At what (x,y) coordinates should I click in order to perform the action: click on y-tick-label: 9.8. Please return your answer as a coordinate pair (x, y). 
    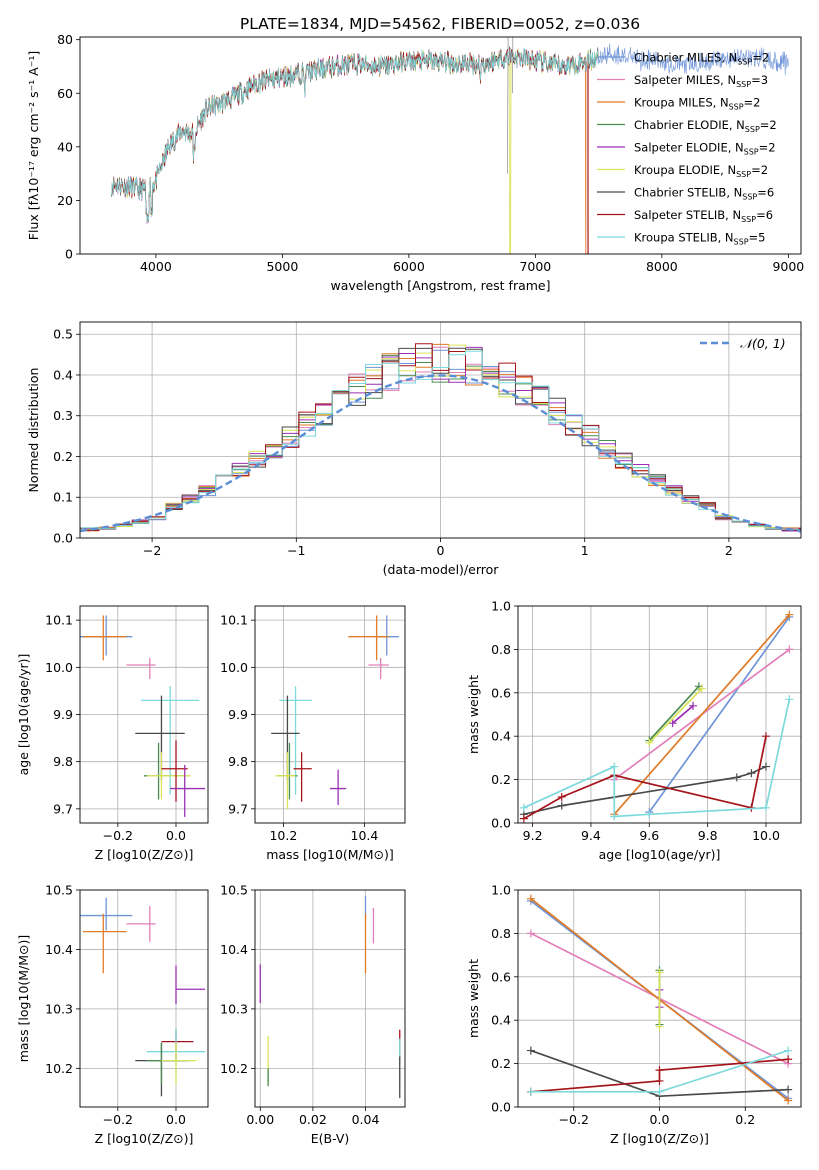
    Looking at the image, I should click on (238, 761).